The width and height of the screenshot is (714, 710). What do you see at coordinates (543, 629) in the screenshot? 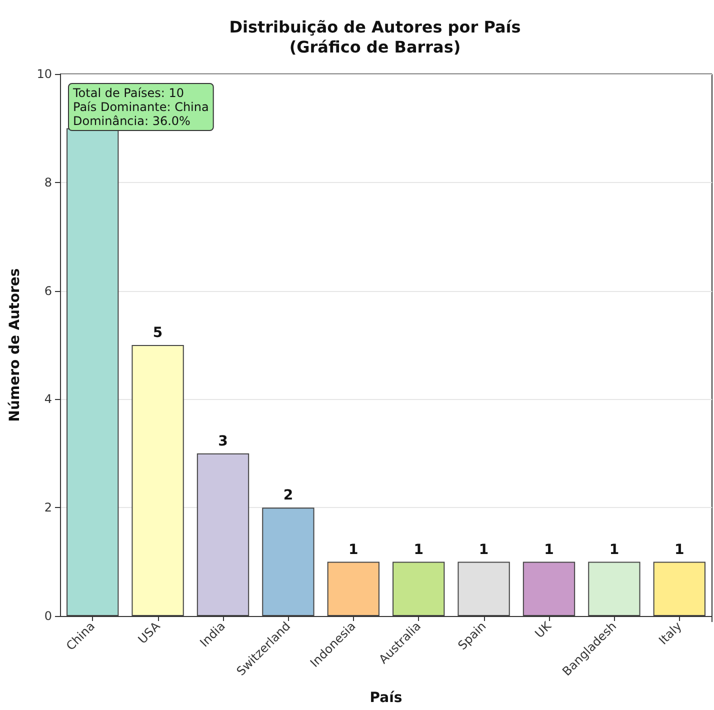
I see `x-tick-label: UK` at bounding box center [543, 629].